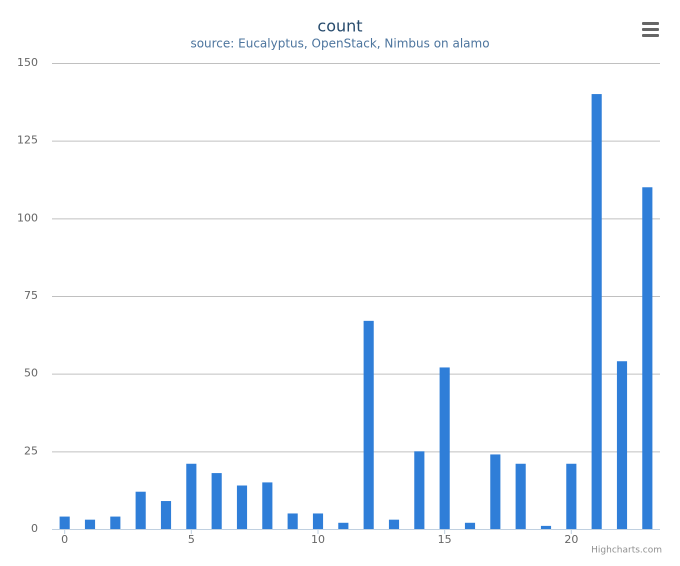 Image resolution: width=680 pixels, height=566 pixels. Describe the element at coordinates (571, 539) in the screenshot. I see `x-tick-label: 20` at that location.